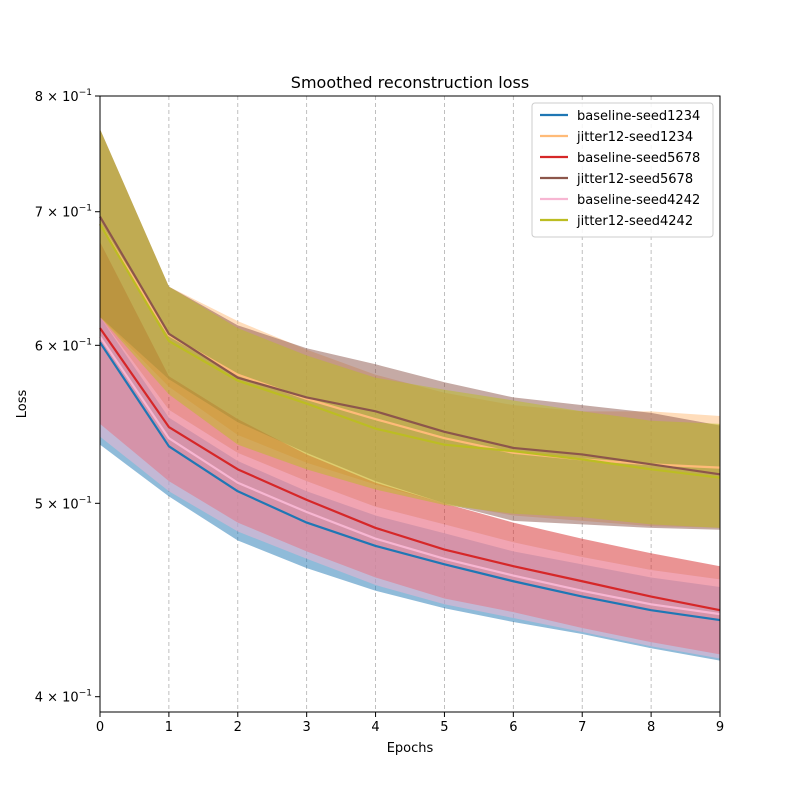 The width and height of the screenshot is (800, 800). Describe the element at coordinates (651, 727) in the screenshot. I see `x-tick-label: 8` at that location.